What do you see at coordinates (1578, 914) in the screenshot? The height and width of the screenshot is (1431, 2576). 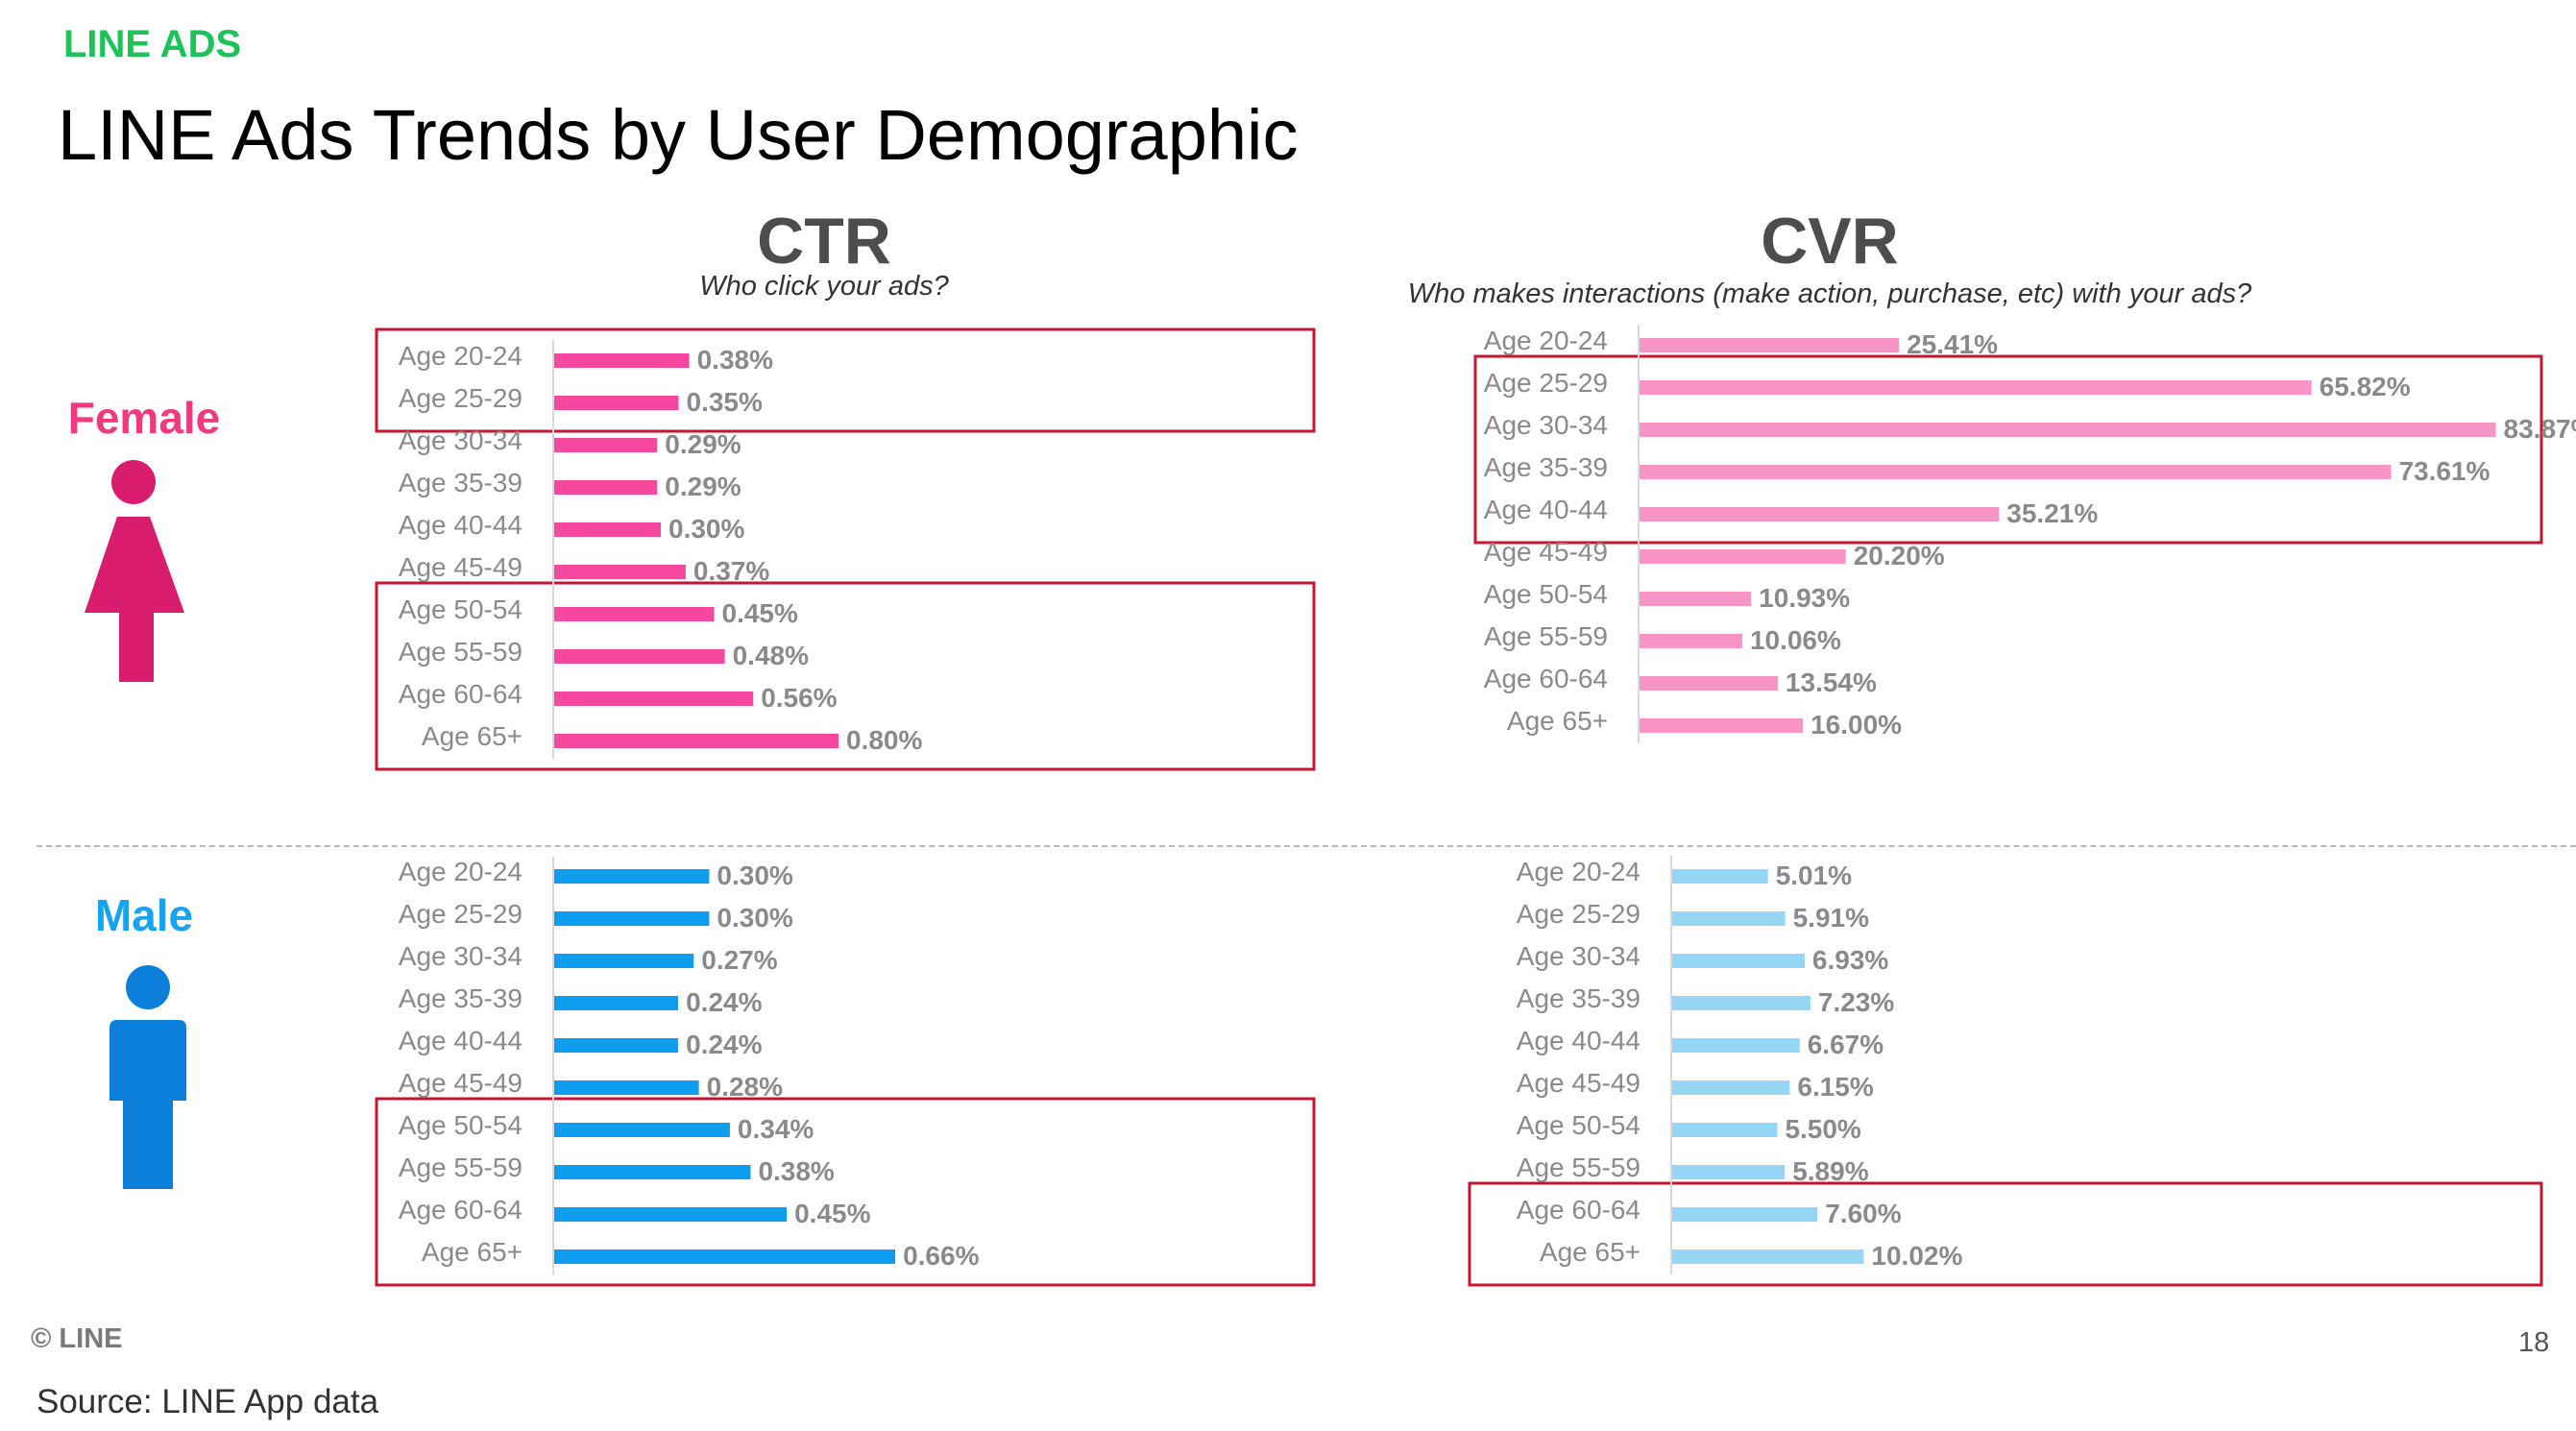 I see `male-cvr-tick-label: Age 25-29` at bounding box center [1578, 914].